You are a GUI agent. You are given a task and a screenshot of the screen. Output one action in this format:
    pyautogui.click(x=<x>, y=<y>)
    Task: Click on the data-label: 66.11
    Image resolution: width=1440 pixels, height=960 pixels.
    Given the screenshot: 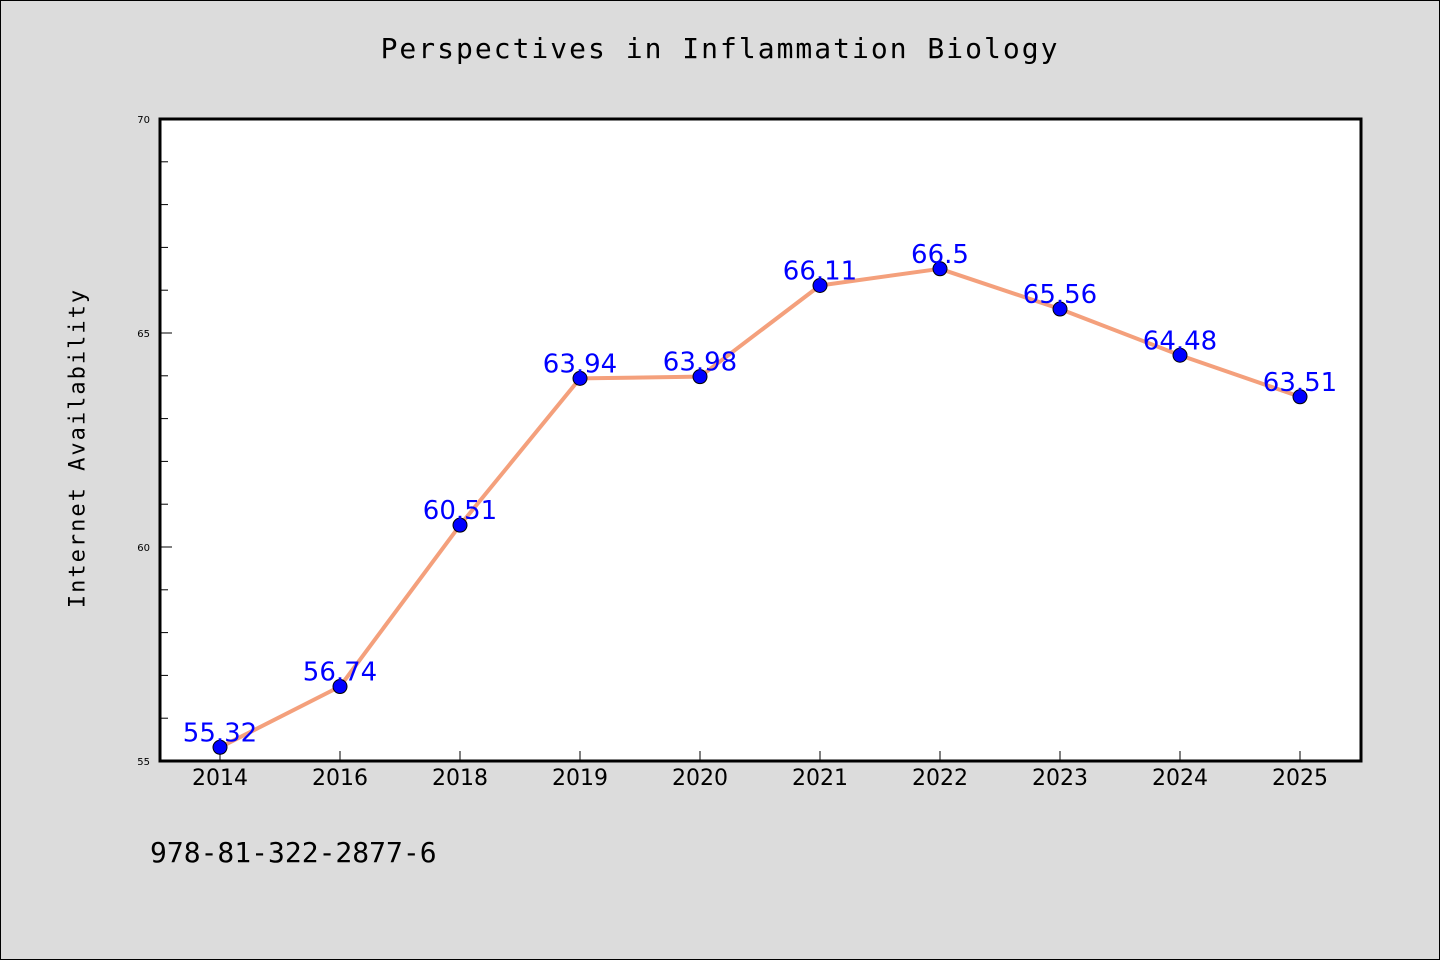 What is the action you would take?
    pyautogui.click(x=820, y=271)
    